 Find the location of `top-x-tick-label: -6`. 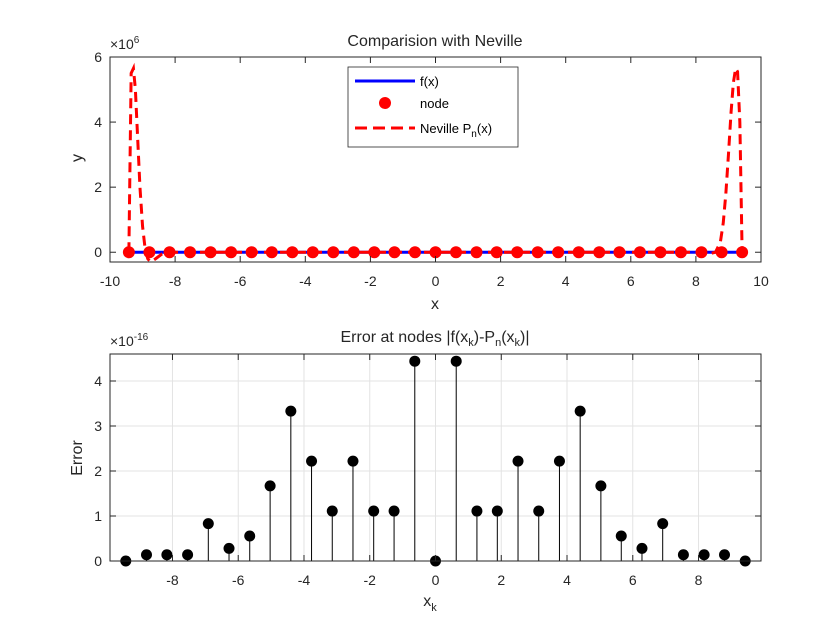

top-x-tick-label: -6 is located at coordinates (240, 281).